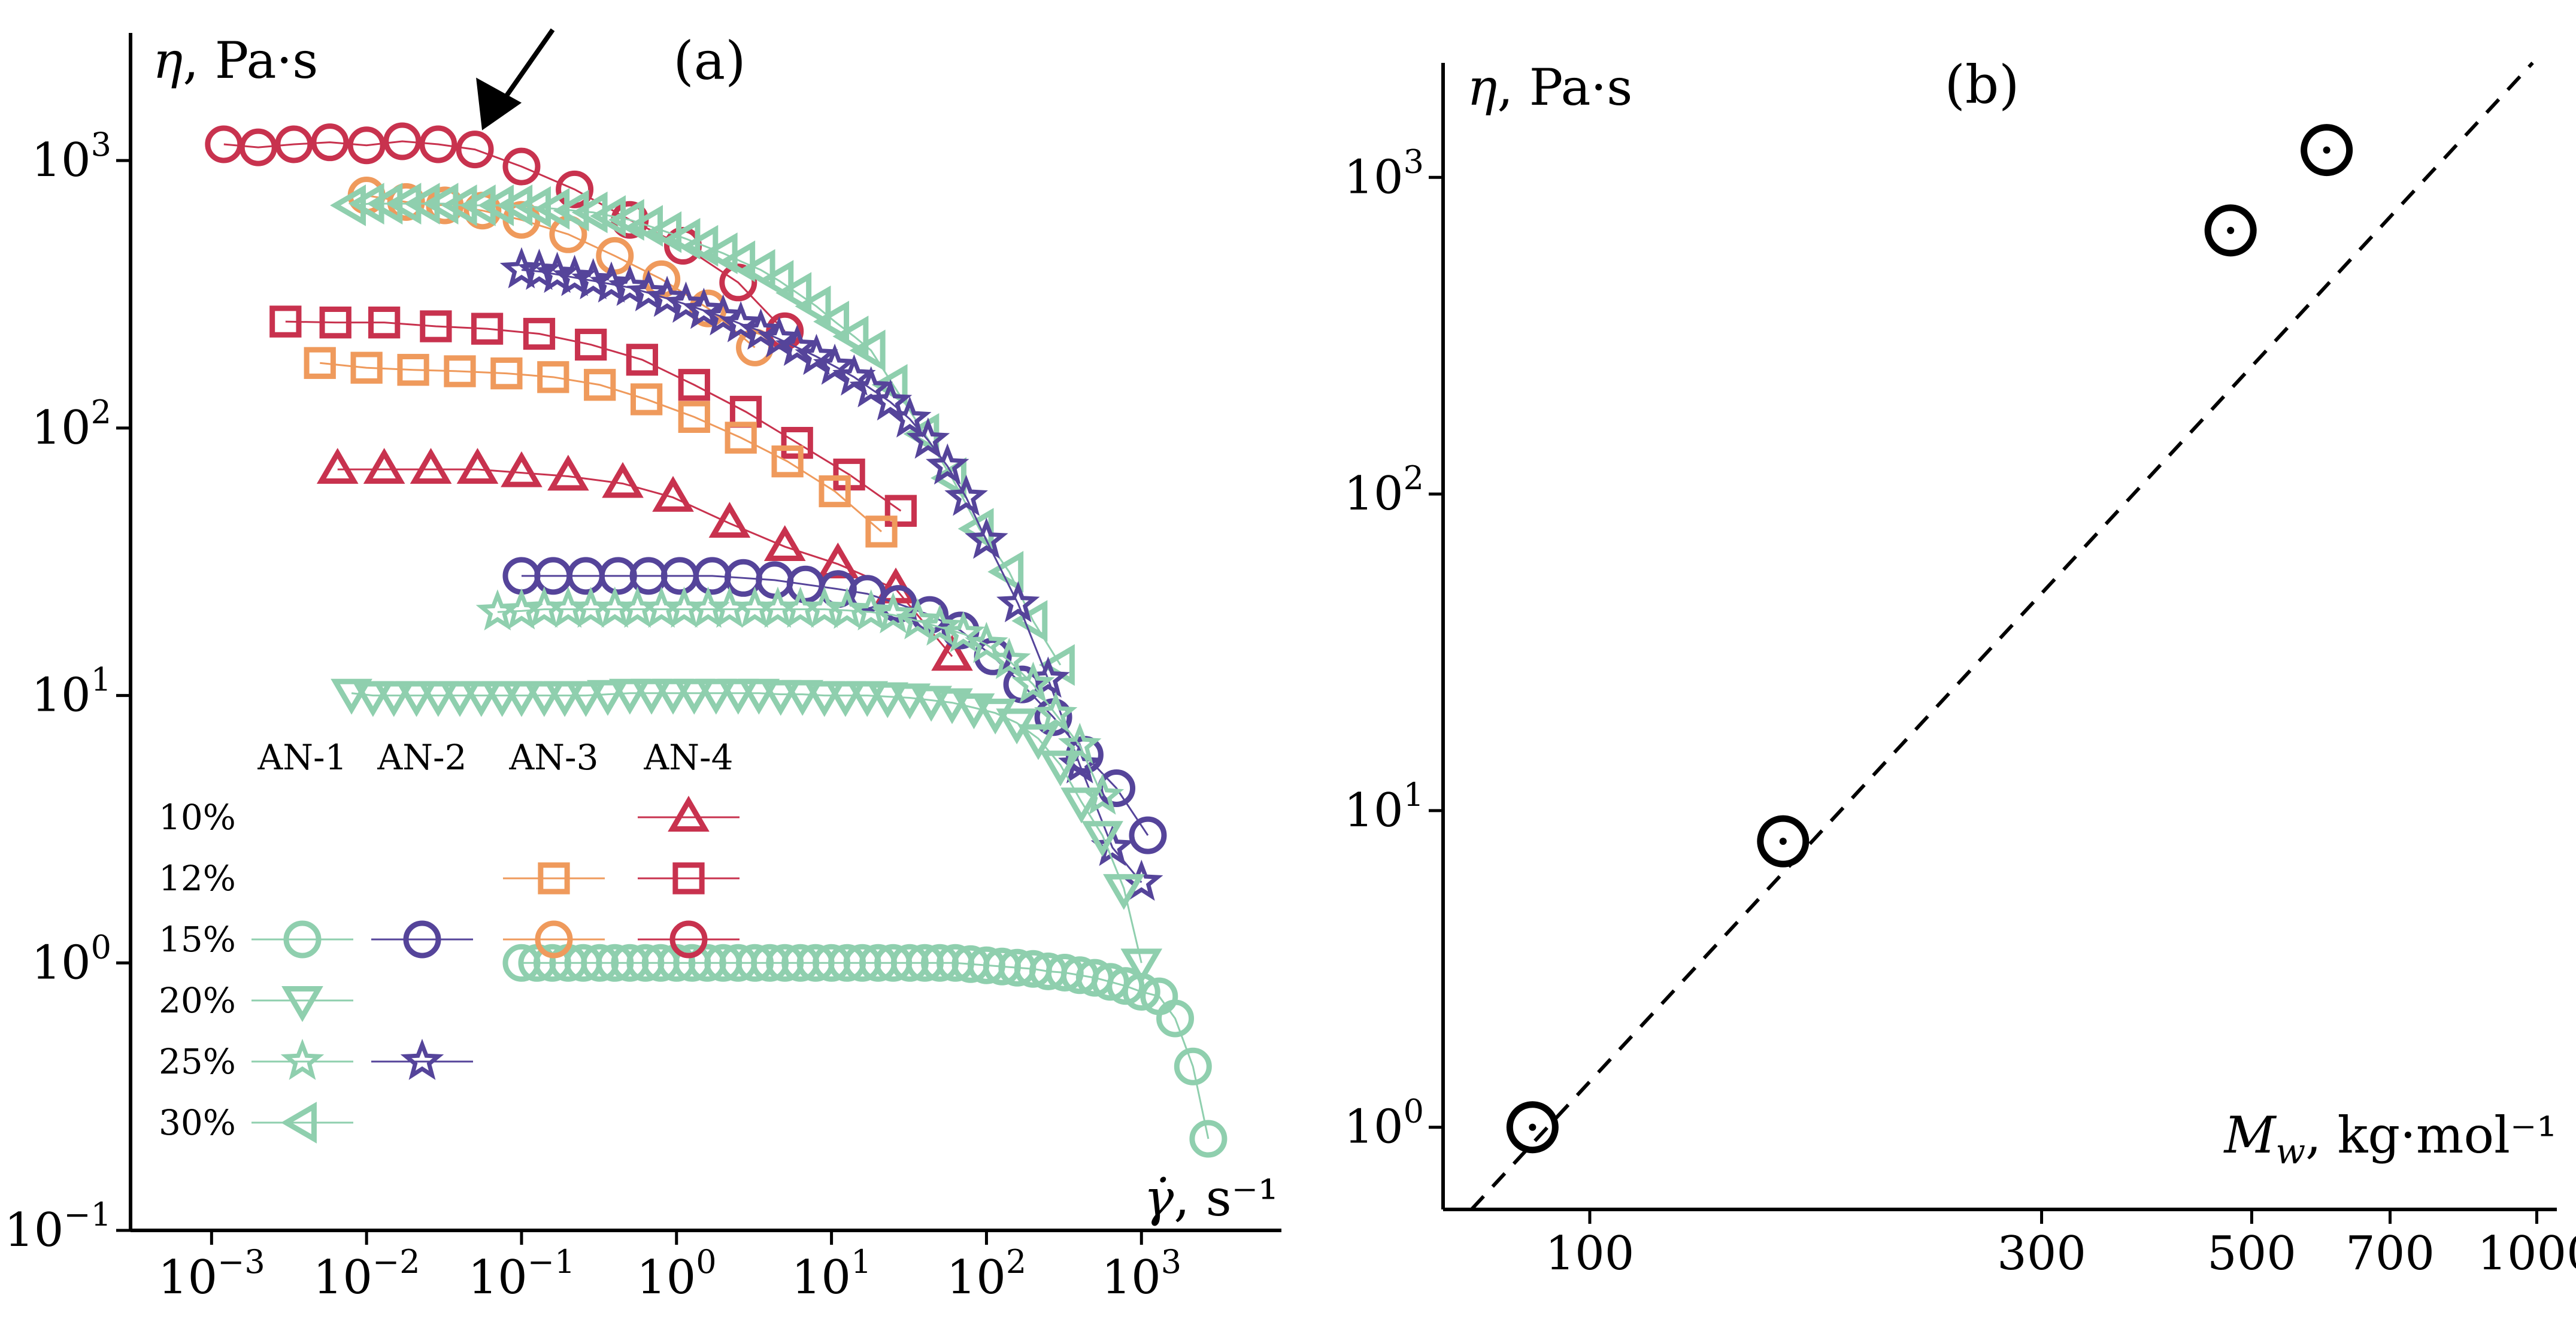 This screenshot has width=2576, height=1322. What do you see at coordinates (302, 758) in the screenshot?
I see `legend-column-header: AN-1` at bounding box center [302, 758].